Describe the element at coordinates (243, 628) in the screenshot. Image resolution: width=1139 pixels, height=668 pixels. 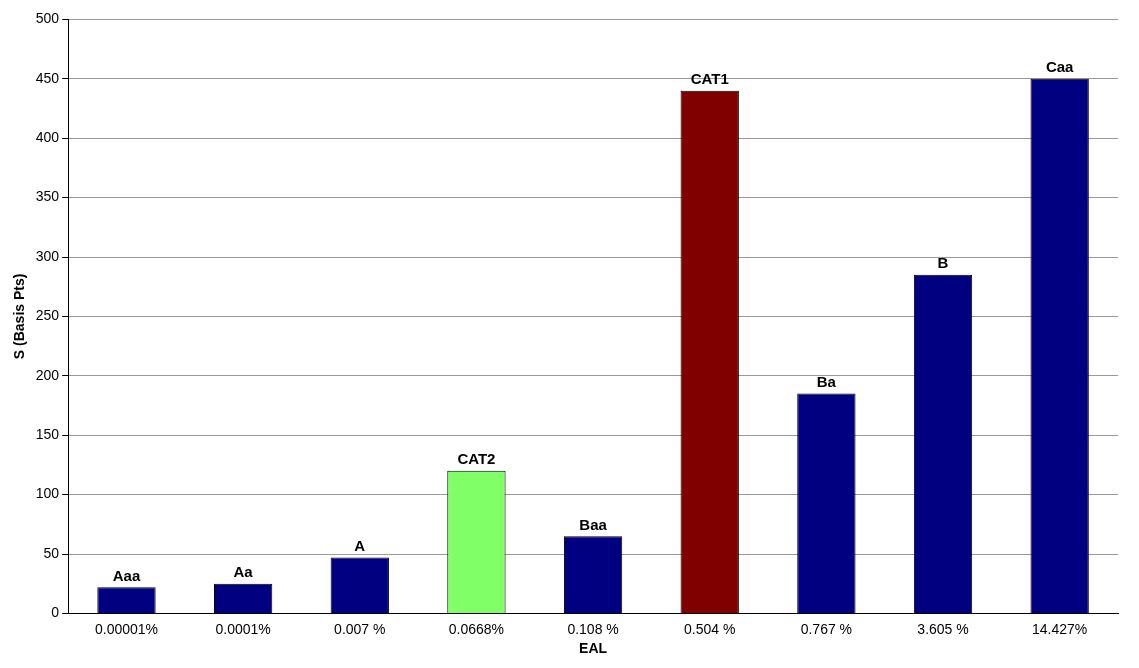
I see `x-tick-label: 0.0001%` at that location.